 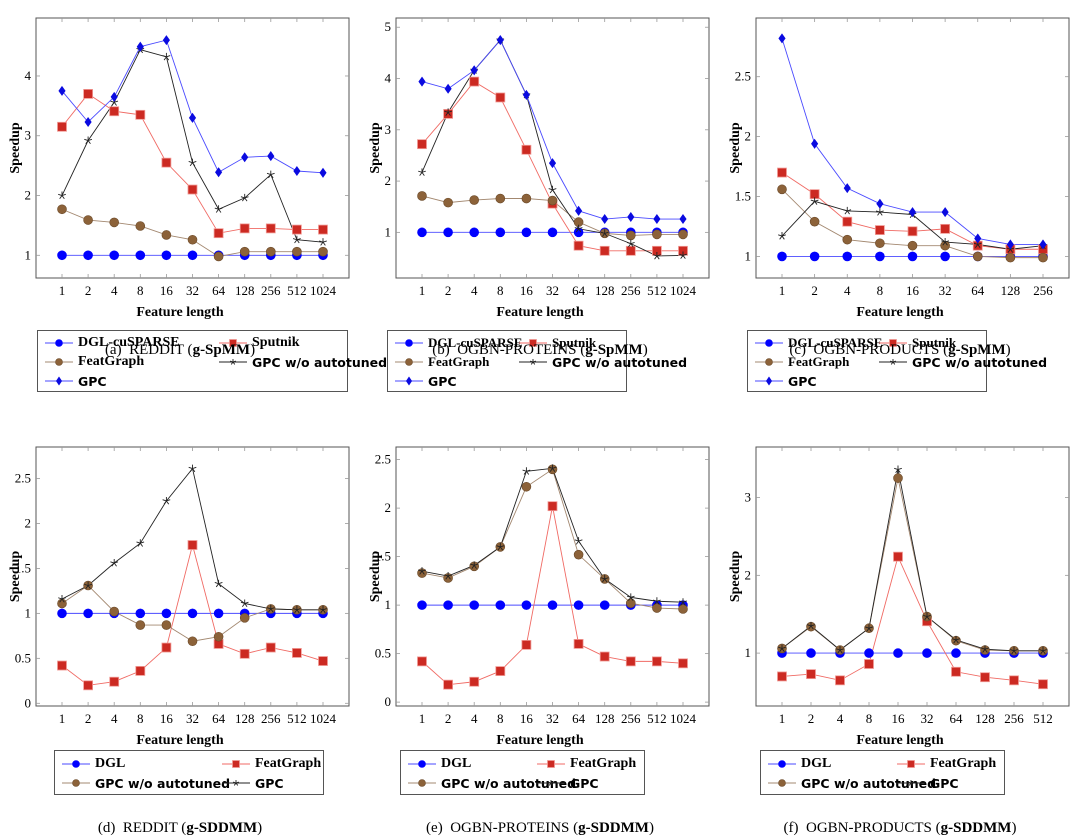 What do you see at coordinates (522, 772) in the screenshot?
I see `legend: DGL FeatGraph GPC w/o autotuned GPC` at bounding box center [522, 772].